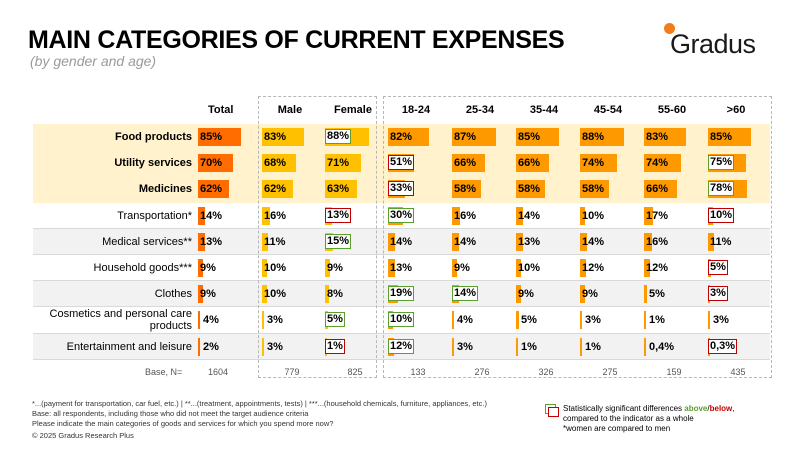 The width and height of the screenshot is (800, 450). I want to click on data-cell: 8%, so click(355, 294).